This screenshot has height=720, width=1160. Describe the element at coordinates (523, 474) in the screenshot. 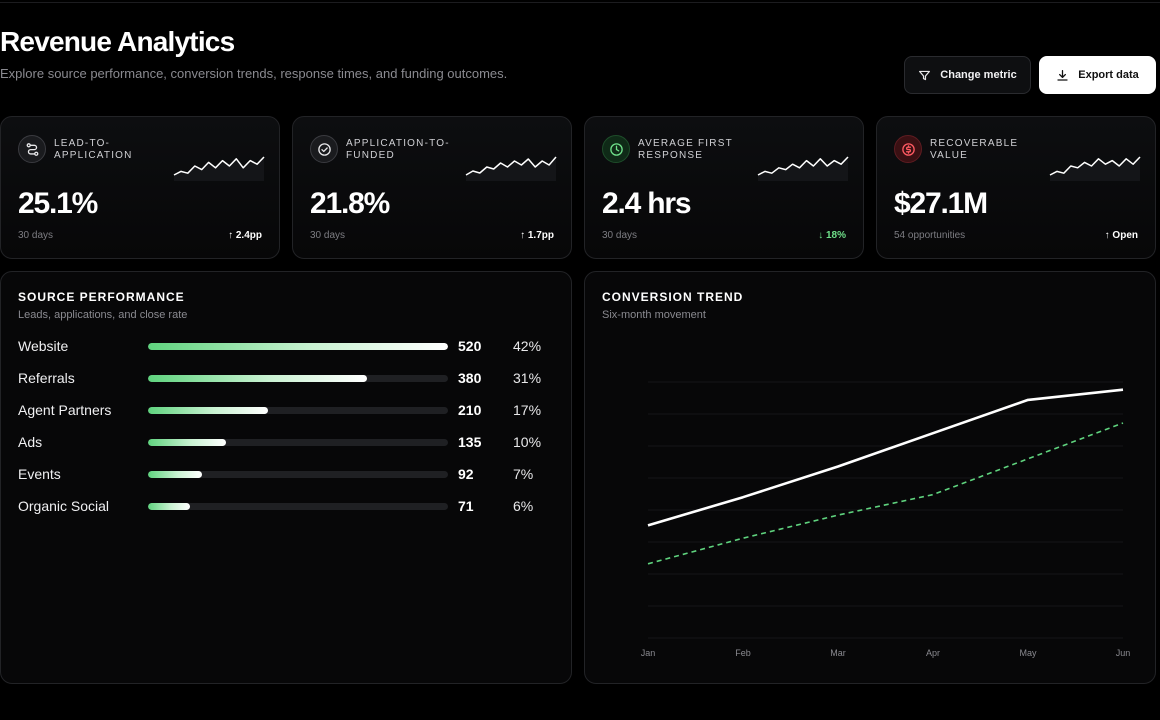

I see `source-percent: 7%` at that location.